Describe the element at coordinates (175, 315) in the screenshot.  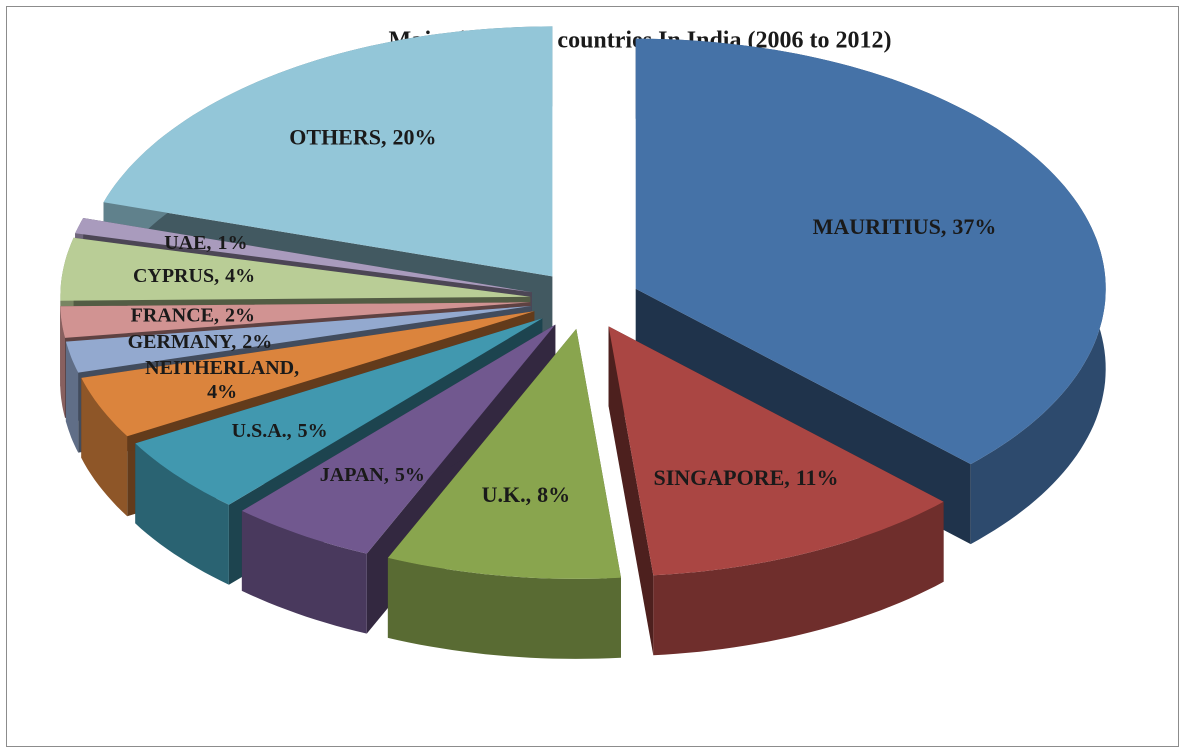
I see `label-category: FRANCE,` at that location.